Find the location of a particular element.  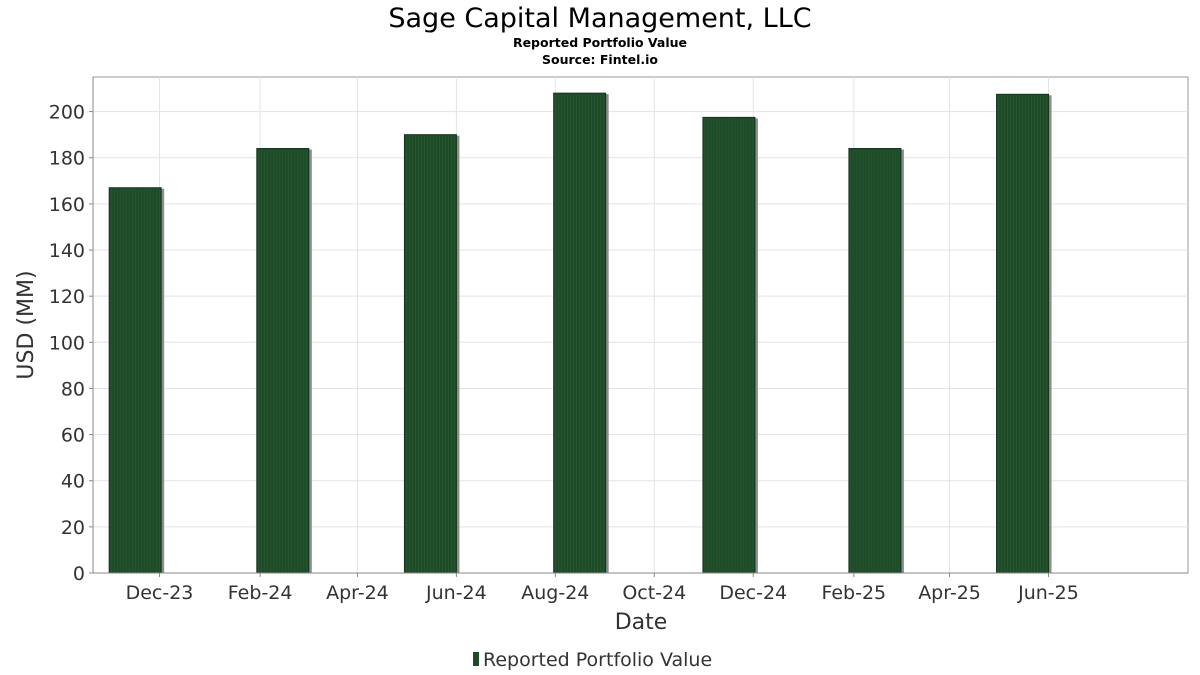

y-tick-label: 120 is located at coordinates (67, 297).